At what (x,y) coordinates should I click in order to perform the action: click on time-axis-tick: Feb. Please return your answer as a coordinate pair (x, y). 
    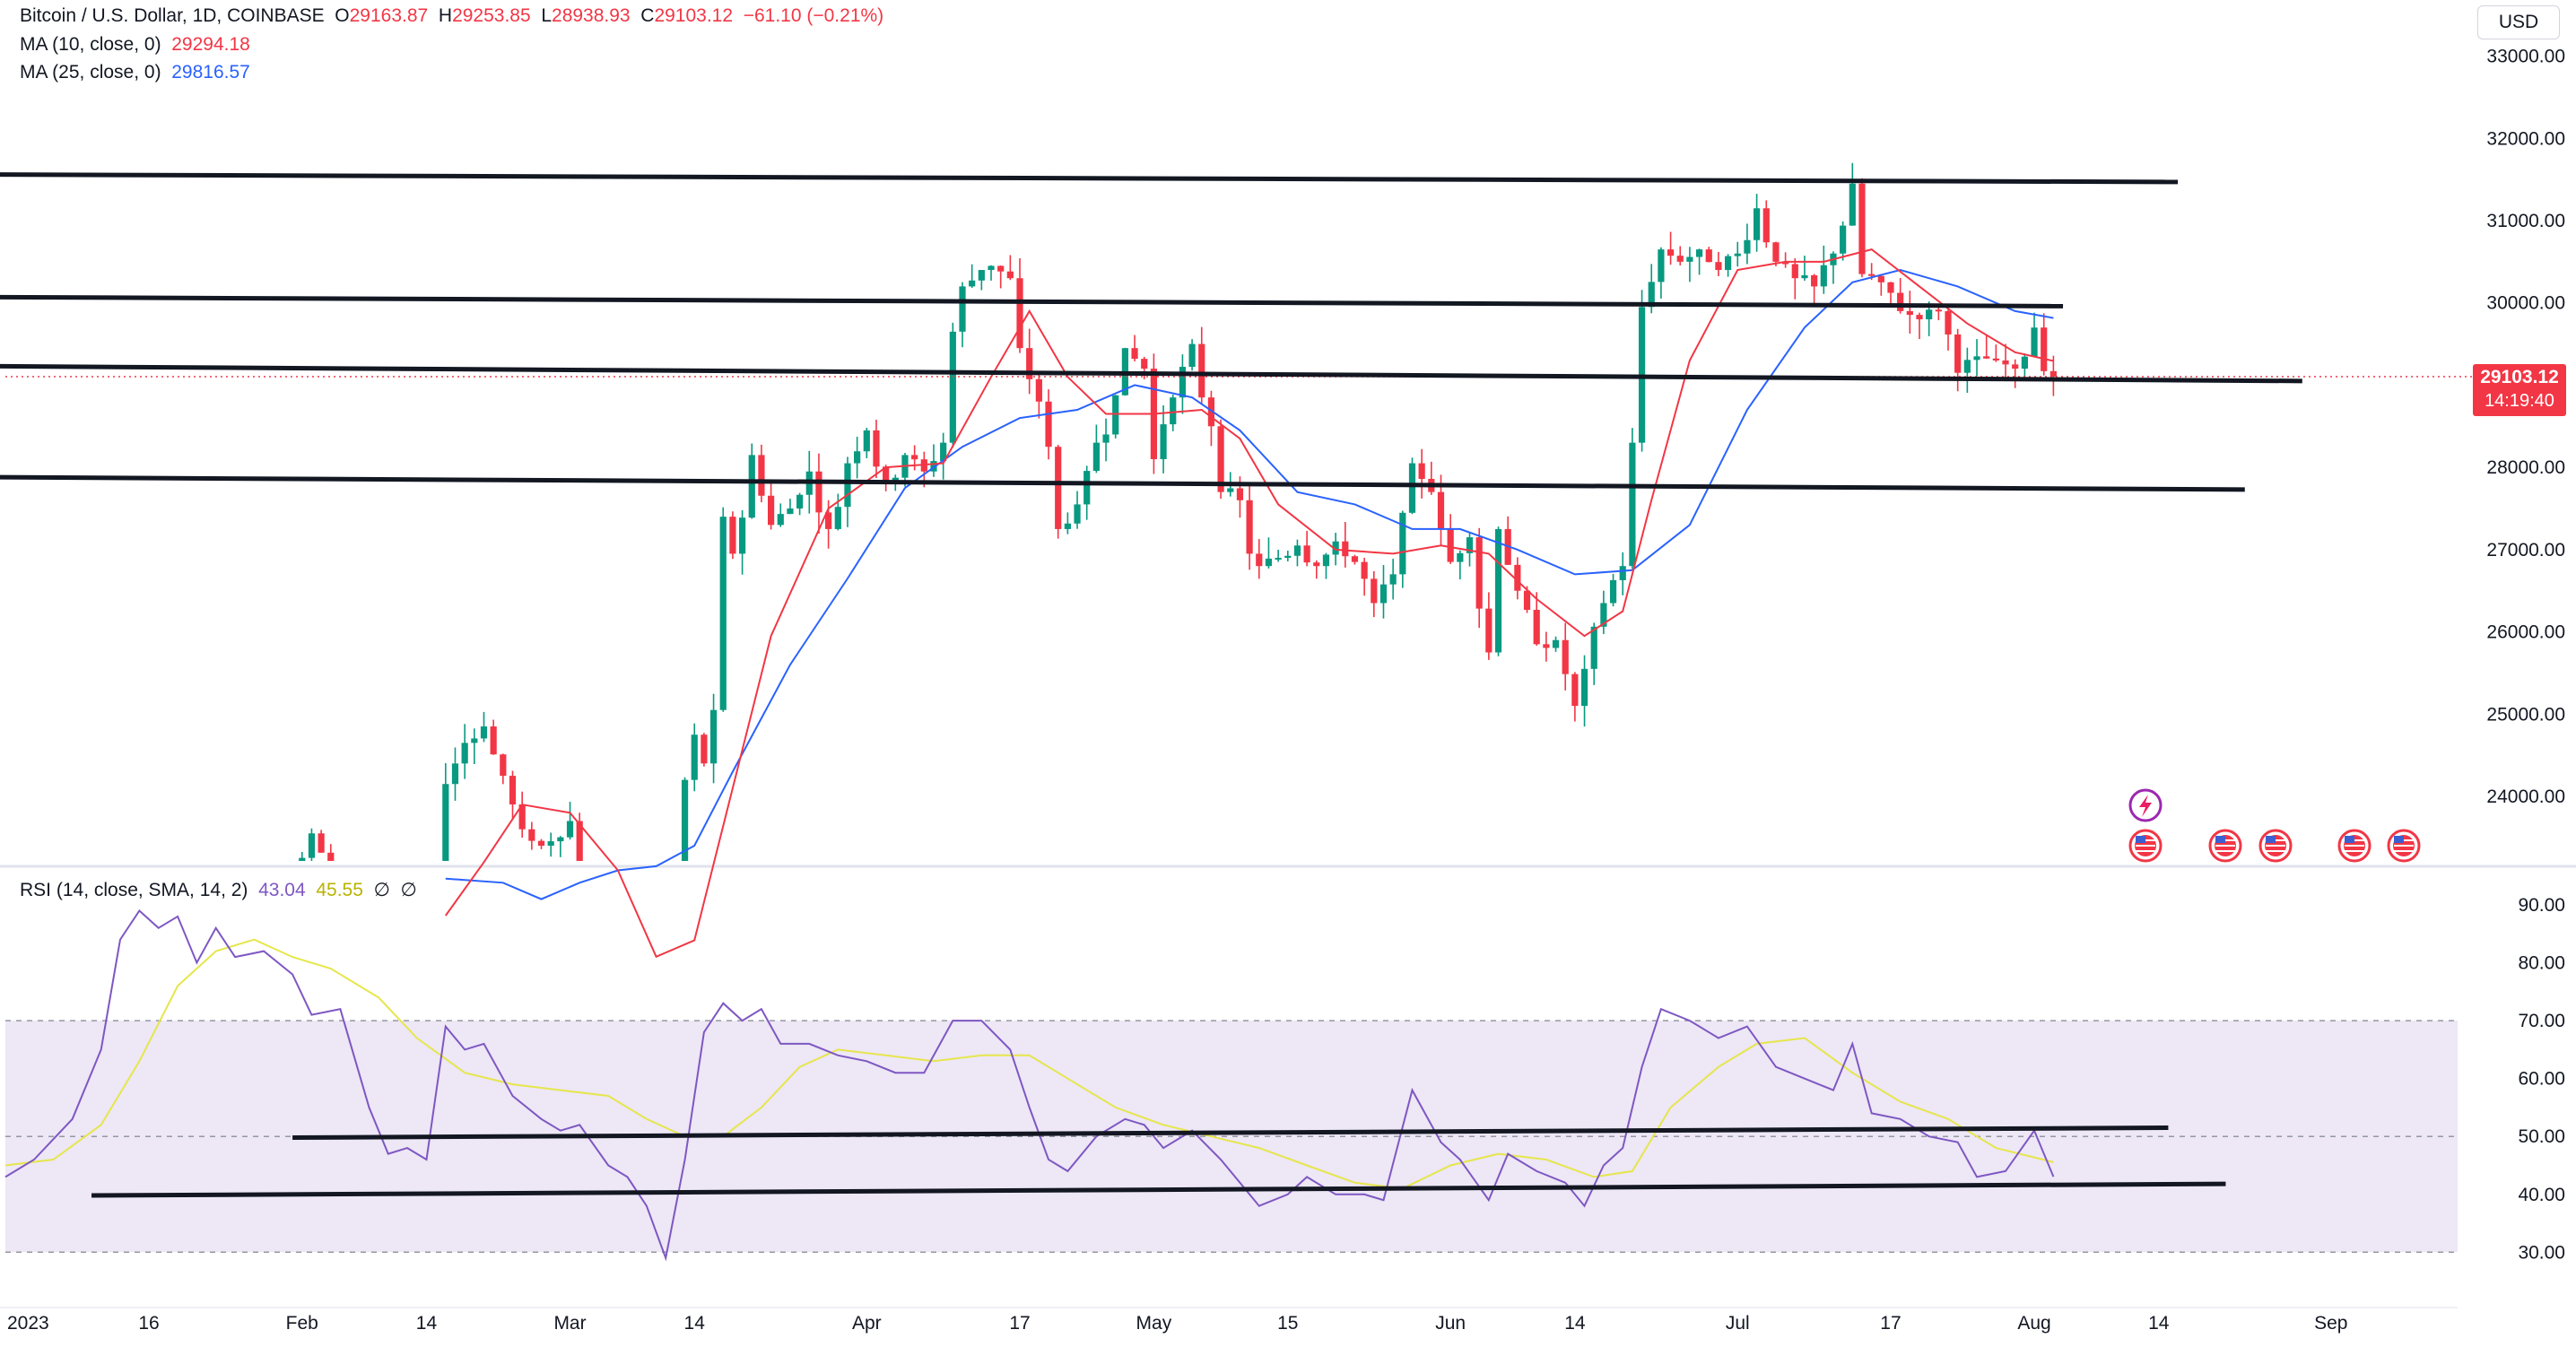
    Looking at the image, I should click on (302, 1323).